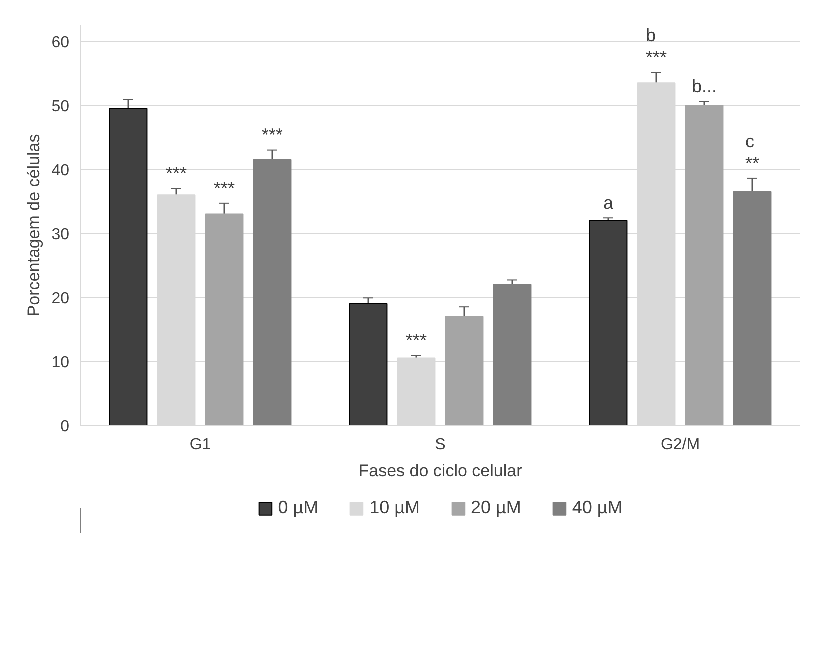  Describe the element at coordinates (34, 225) in the screenshot. I see `y-axis-title: Porcentagem de células` at that location.